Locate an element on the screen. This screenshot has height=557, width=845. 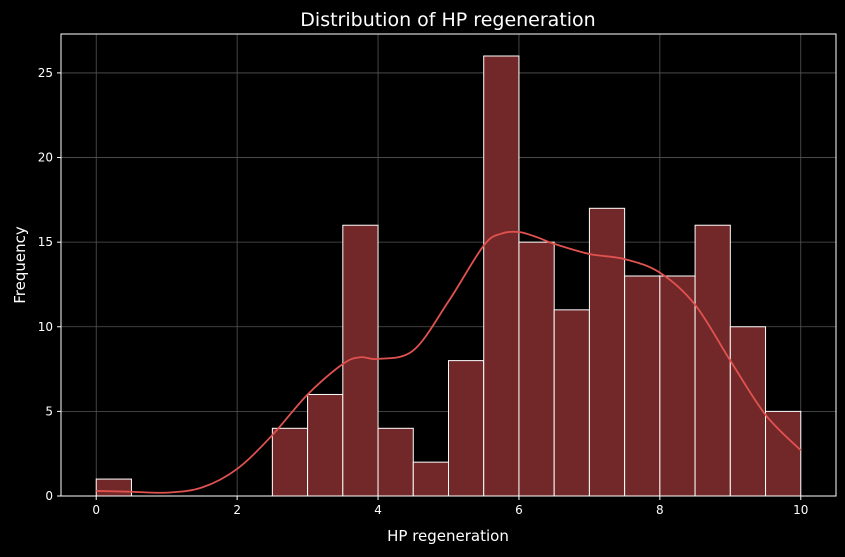
y-tick-label: 20 is located at coordinates (45, 158).